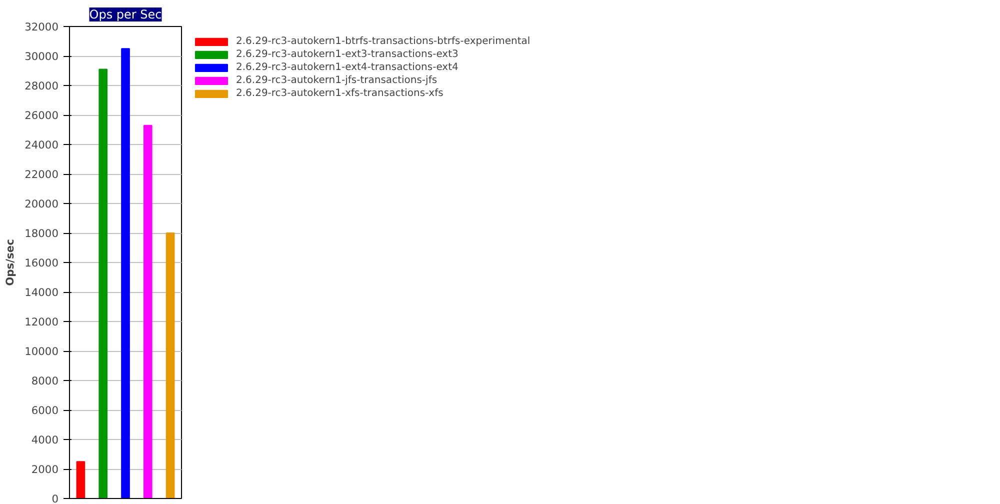 The image size is (1000, 504). What do you see at coordinates (10, 262) in the screenshot?
I see `y-axis-title: Ops/sec` at bounding box center [10, 262].